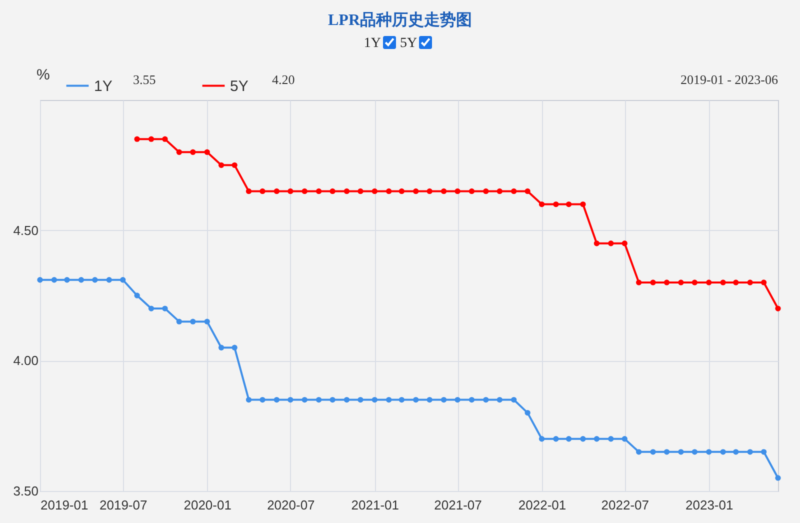 The image size is (800, 523). I want to click on x-tick-label: 2022-01, so click(542, 505).